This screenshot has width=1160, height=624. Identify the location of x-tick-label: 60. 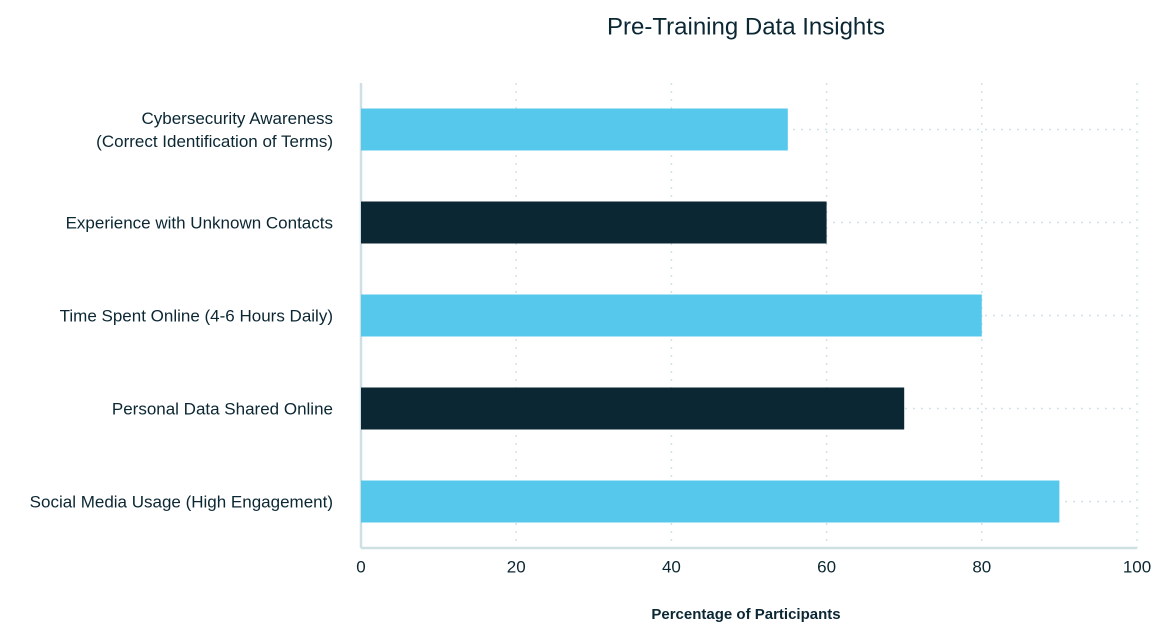
(826, 566).